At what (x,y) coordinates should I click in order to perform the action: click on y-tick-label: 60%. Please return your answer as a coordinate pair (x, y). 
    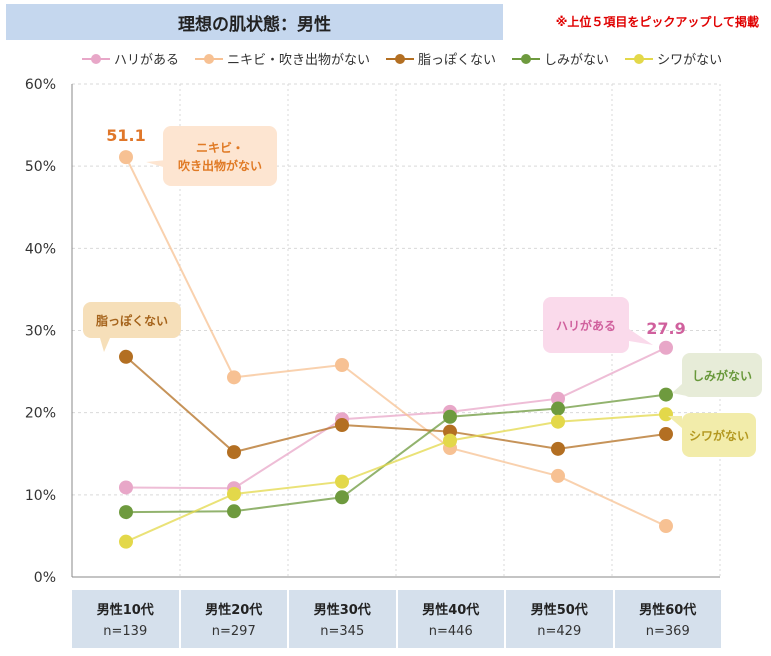
    Looking at the image, I should click on (40, 85).